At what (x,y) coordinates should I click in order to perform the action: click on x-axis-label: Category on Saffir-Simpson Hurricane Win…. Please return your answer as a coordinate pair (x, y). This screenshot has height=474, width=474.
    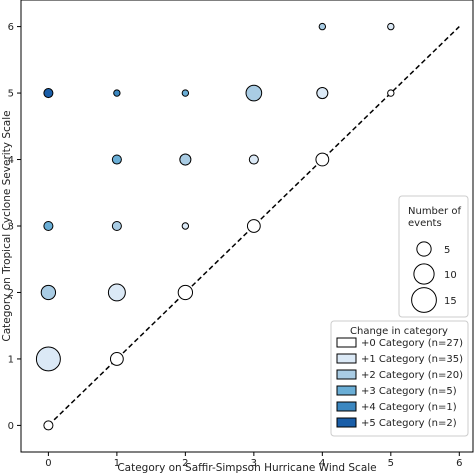
    Looking at the image, I should click on (246, 468).